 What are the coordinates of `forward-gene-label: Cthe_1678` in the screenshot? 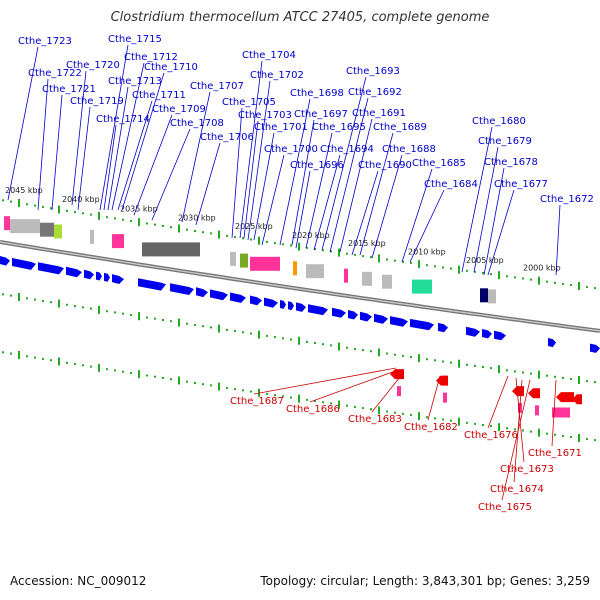 It's located at (511, 162).